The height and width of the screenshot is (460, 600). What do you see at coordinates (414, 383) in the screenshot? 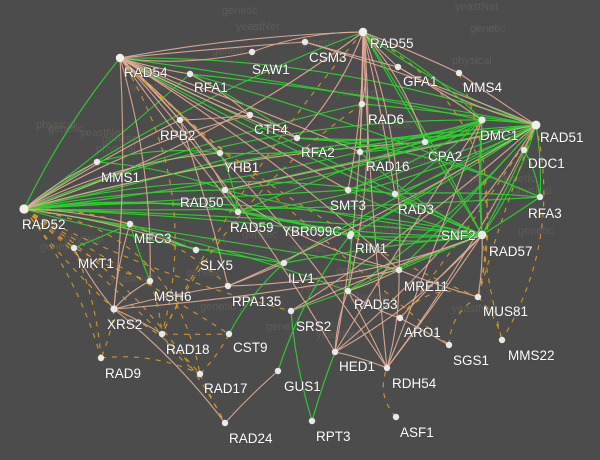
I see `node-label: RDH54` at bounding box center [414, 383].